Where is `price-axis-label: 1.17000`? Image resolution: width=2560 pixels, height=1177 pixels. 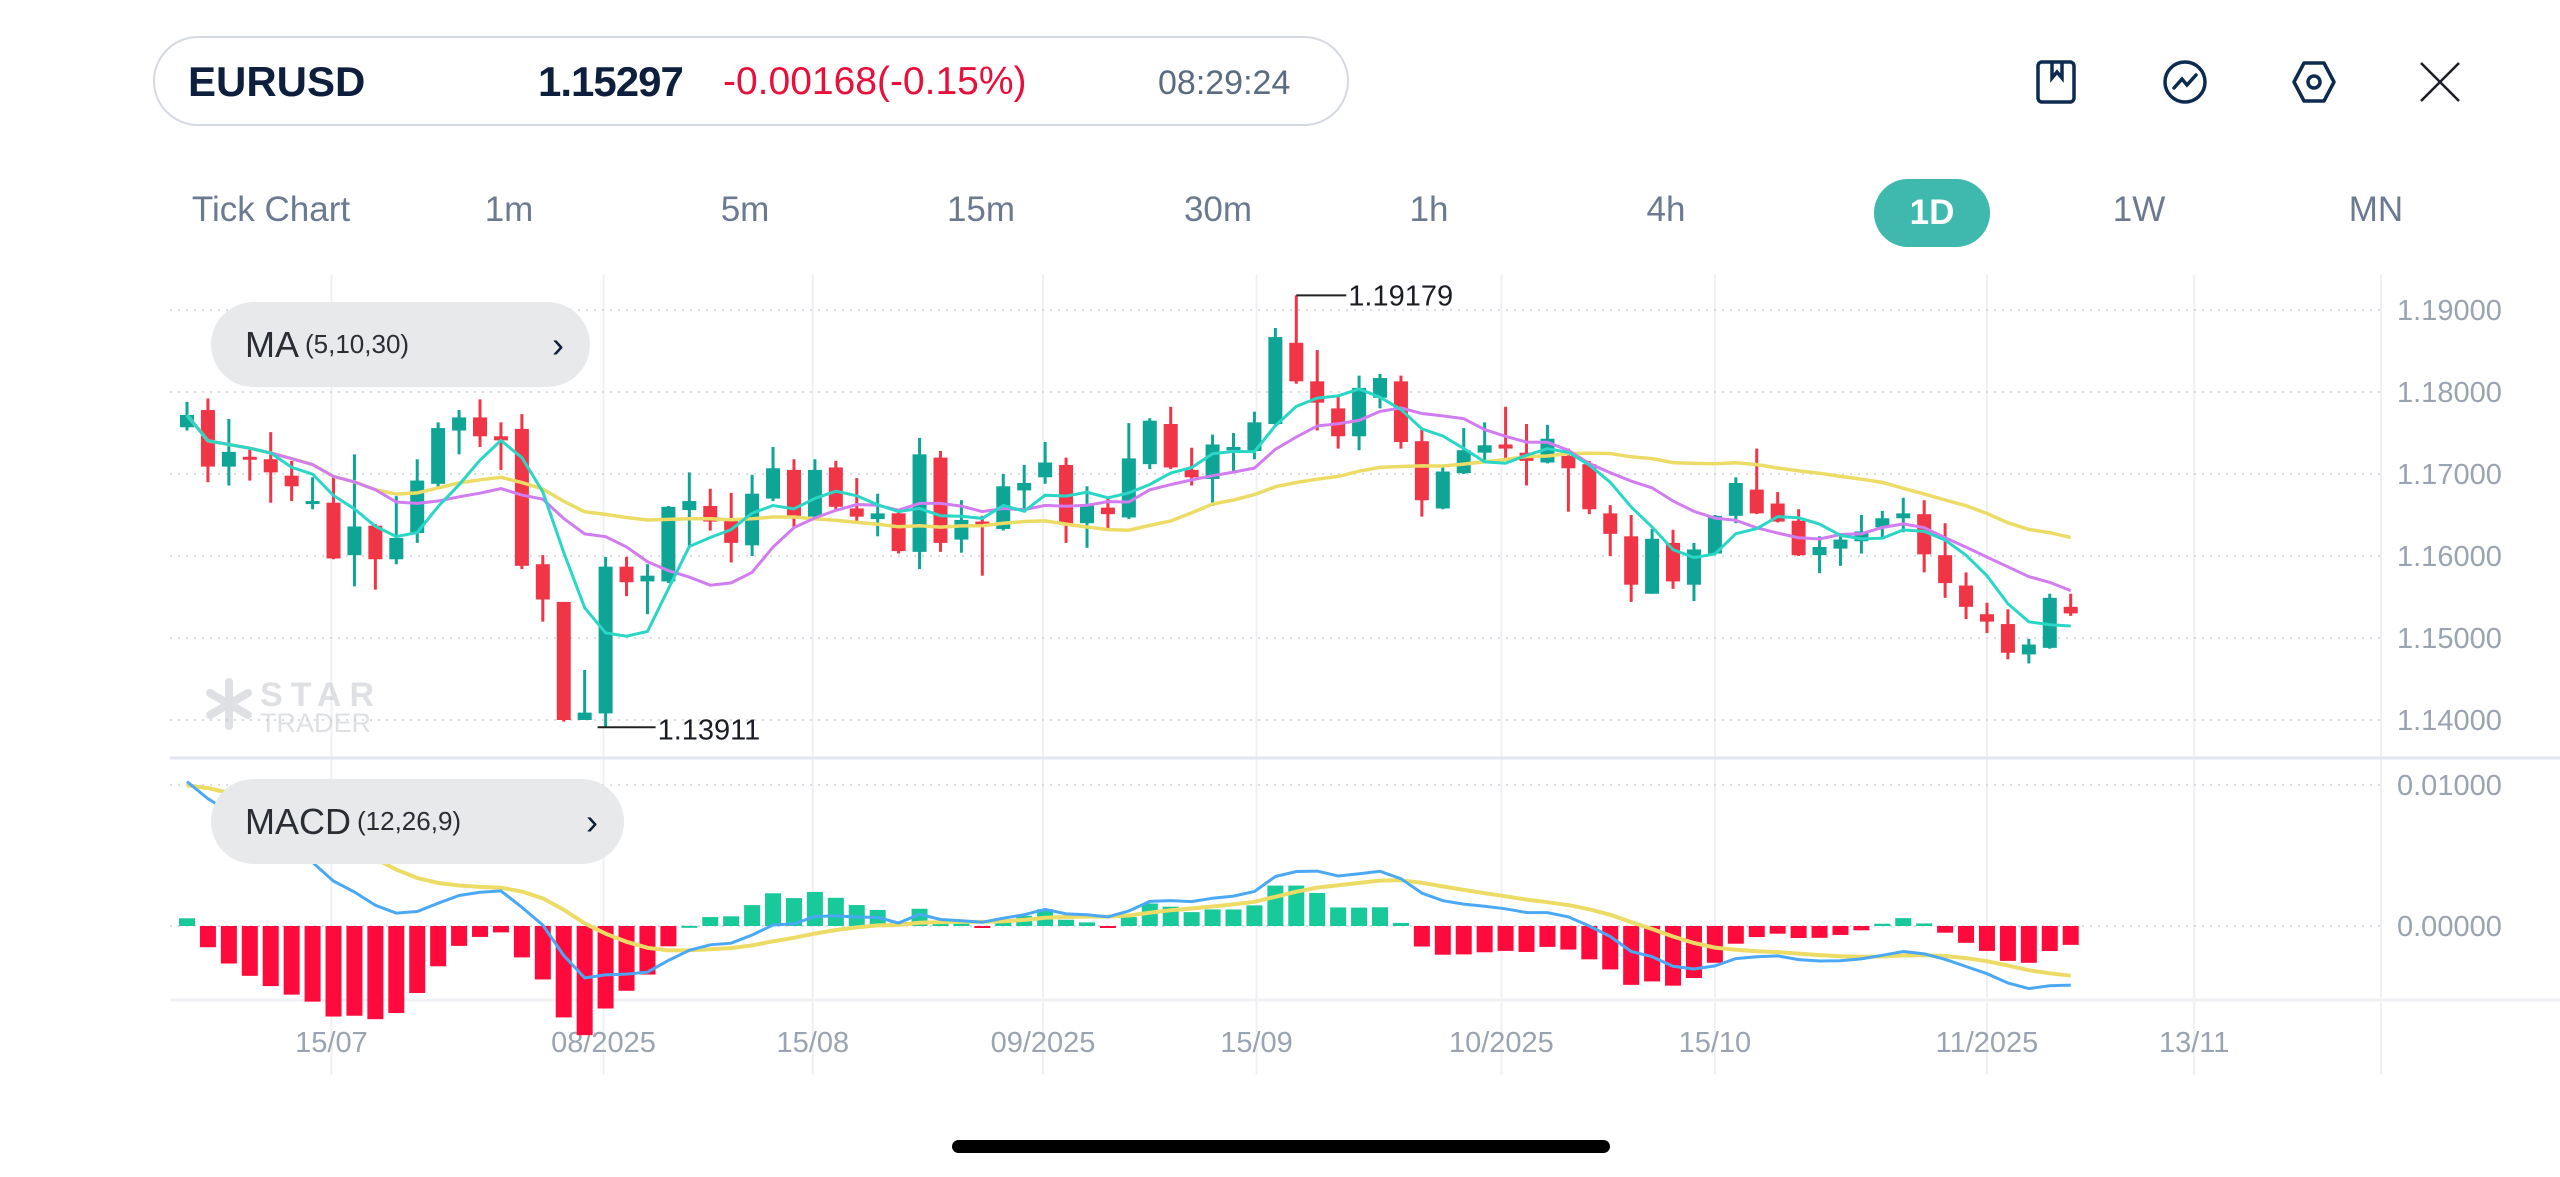 price-axis-label: 1.17000 is located at coordinates (2449, 475).